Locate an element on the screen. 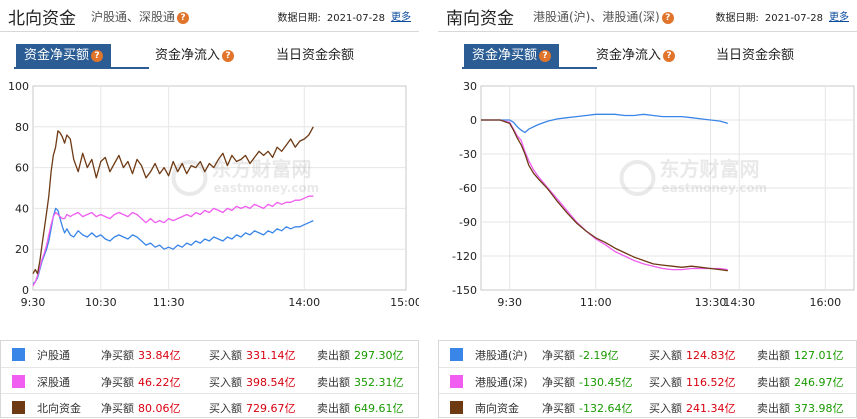  sell-value: 297.30亿 is located at coordinates (379, 355).